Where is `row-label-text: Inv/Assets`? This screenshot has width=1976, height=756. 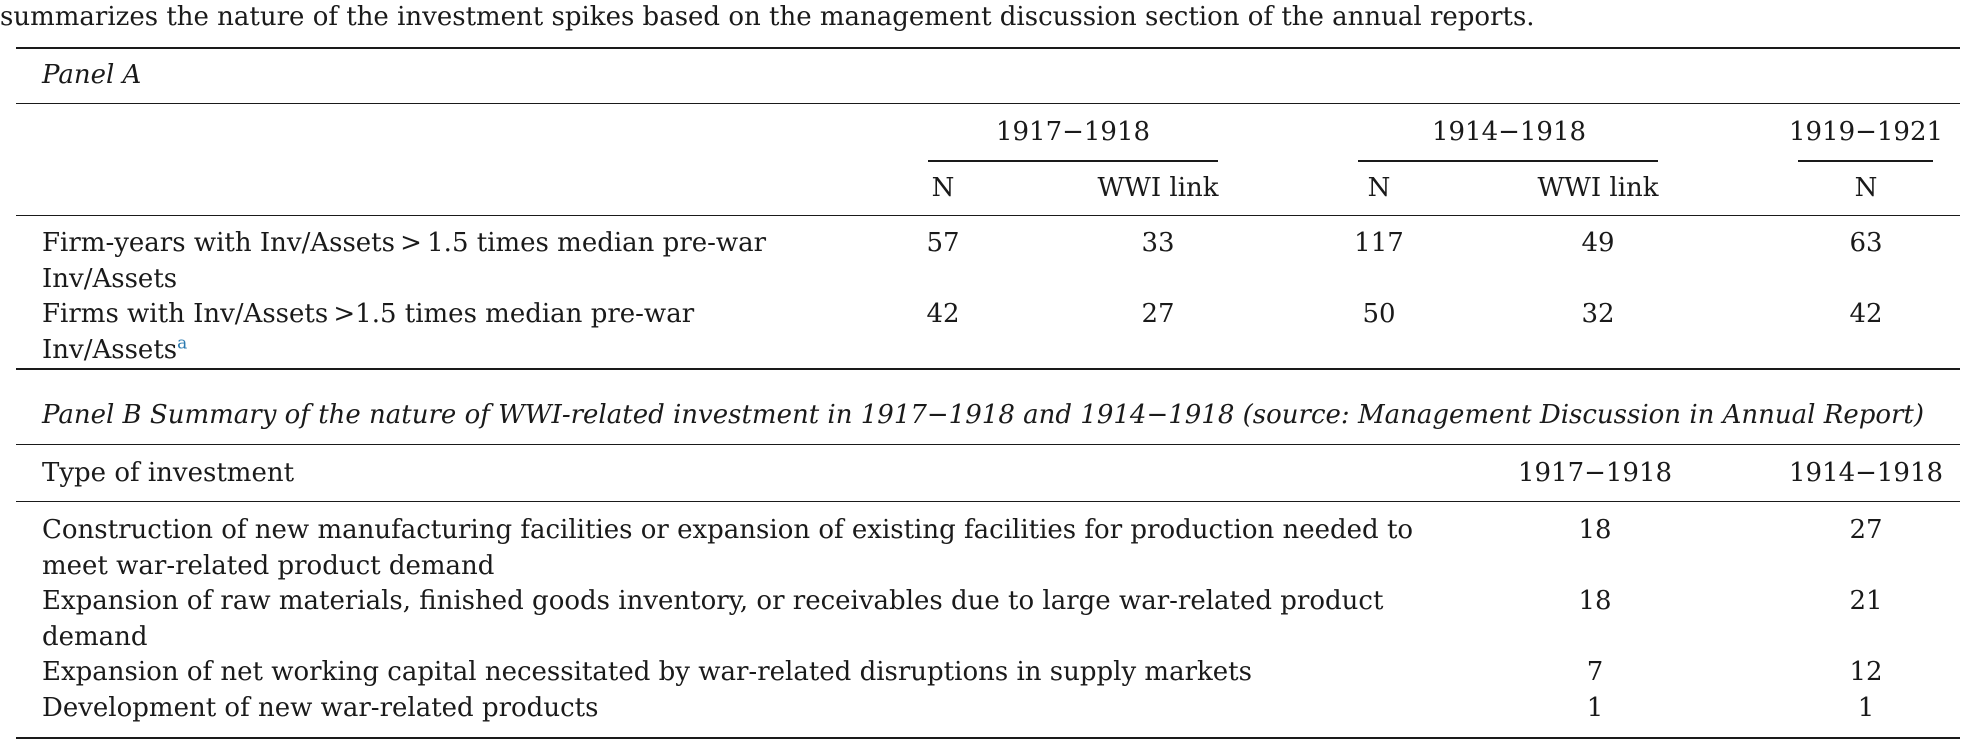
row-label-text: Inv/Assets is located at coordinates (110, 350).